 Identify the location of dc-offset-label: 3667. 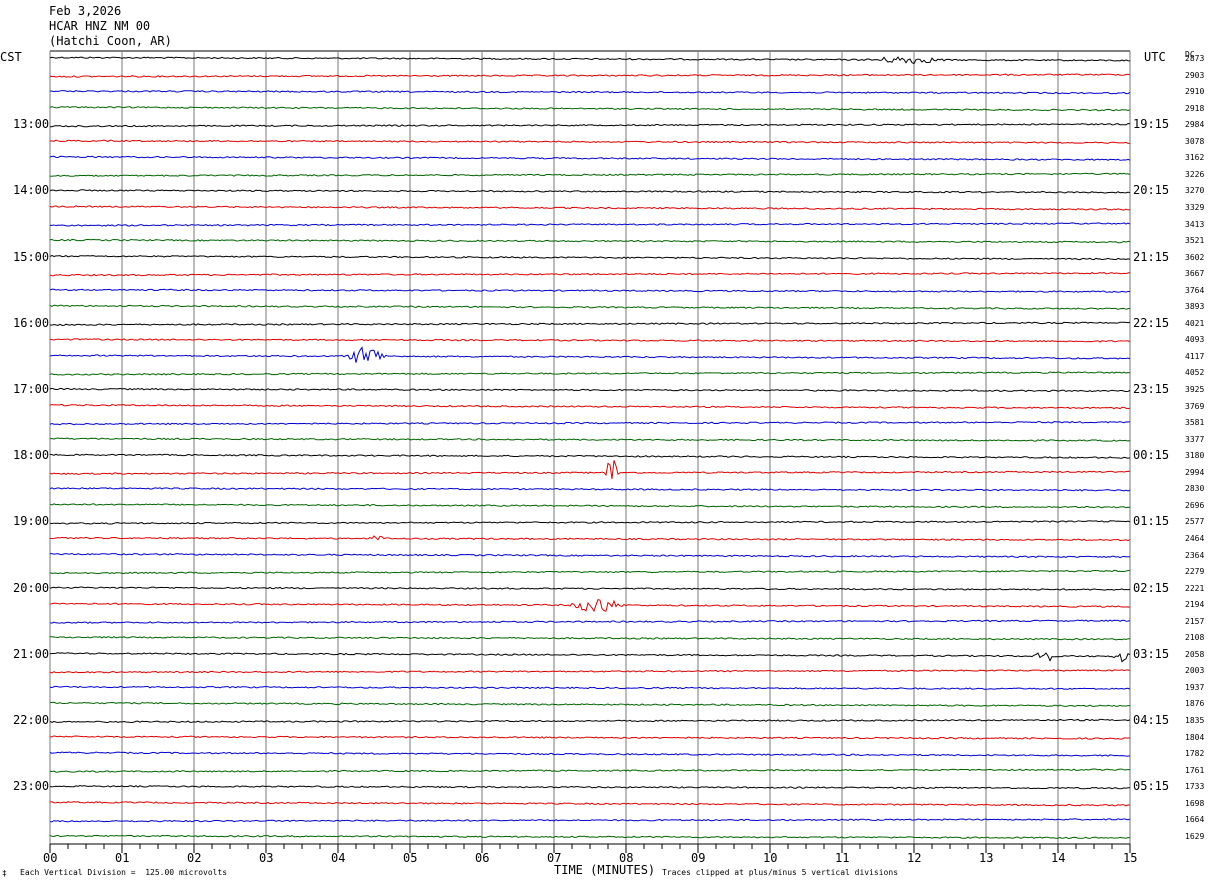
(1195, 274).